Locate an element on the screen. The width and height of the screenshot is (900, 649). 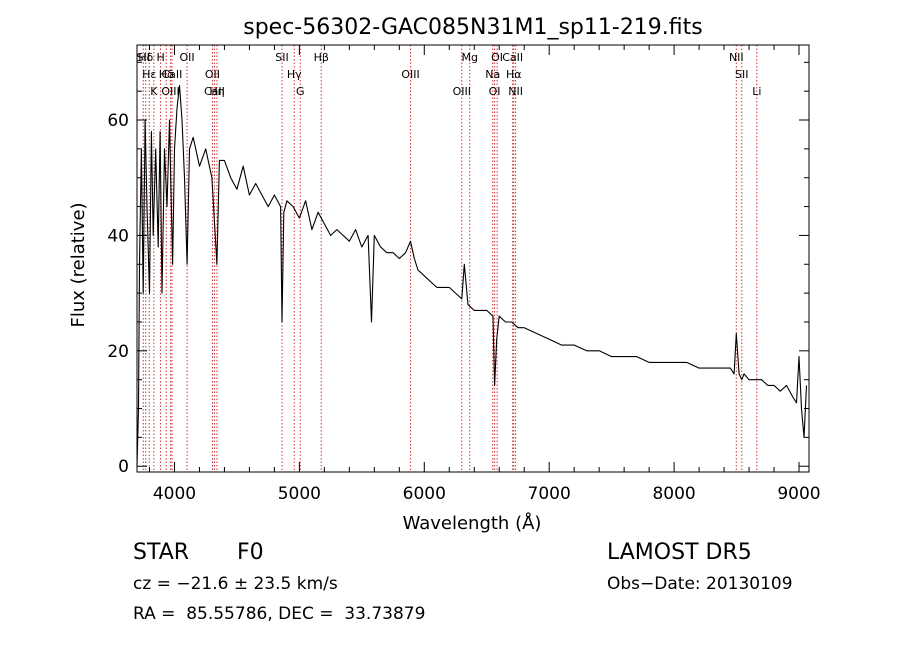
object-class: STAR is located at coordinates (161, 552).